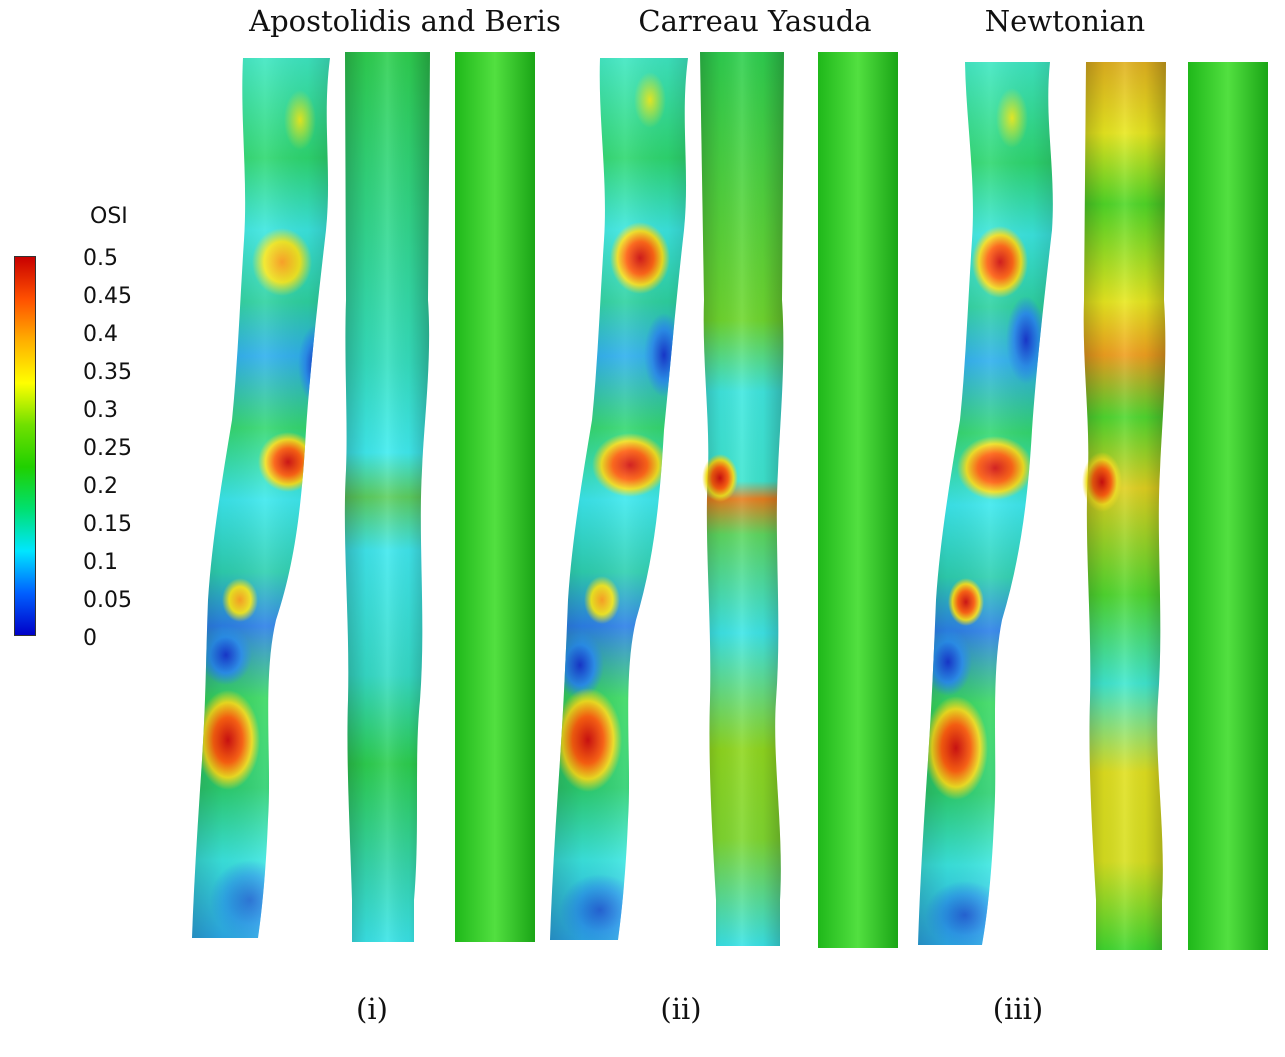 The width and height of the screenshot is (1285, 1057). Describe the element at coordinates (109, 216) in the screenshot. I see `colorbar-title: OSI` at that location.